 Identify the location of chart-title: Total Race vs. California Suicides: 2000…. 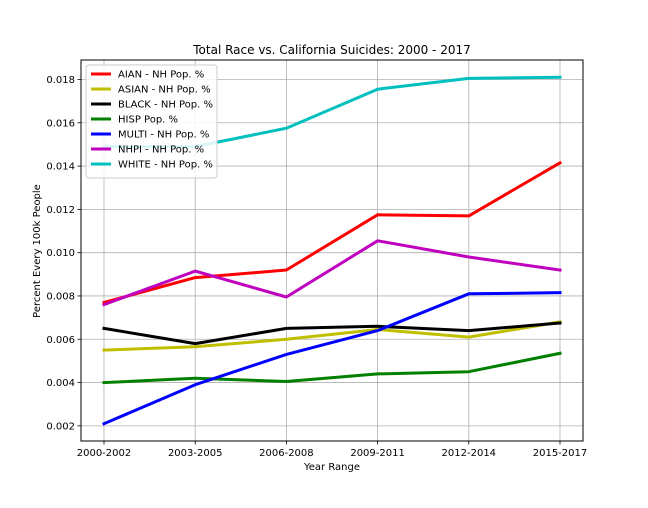
(331, 50).